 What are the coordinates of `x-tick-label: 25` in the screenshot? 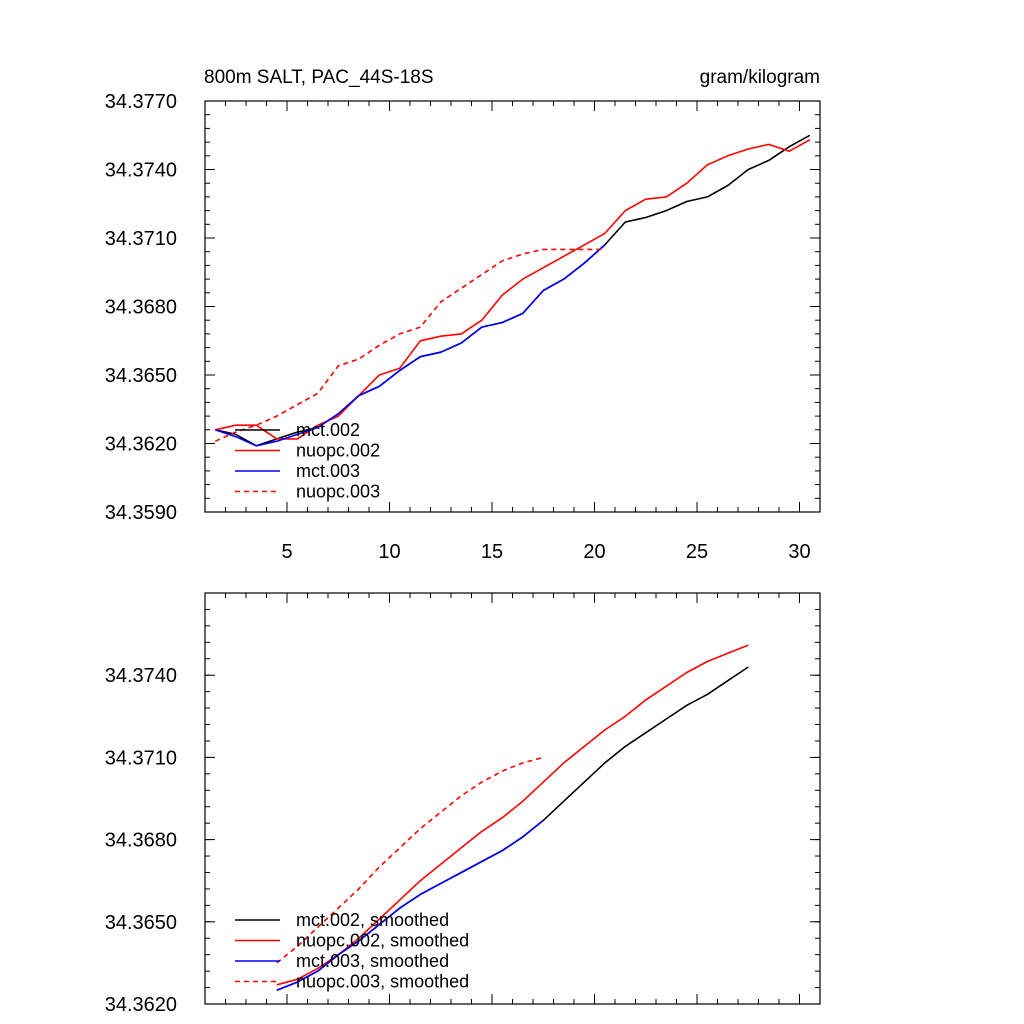 It's located at (697, 552).